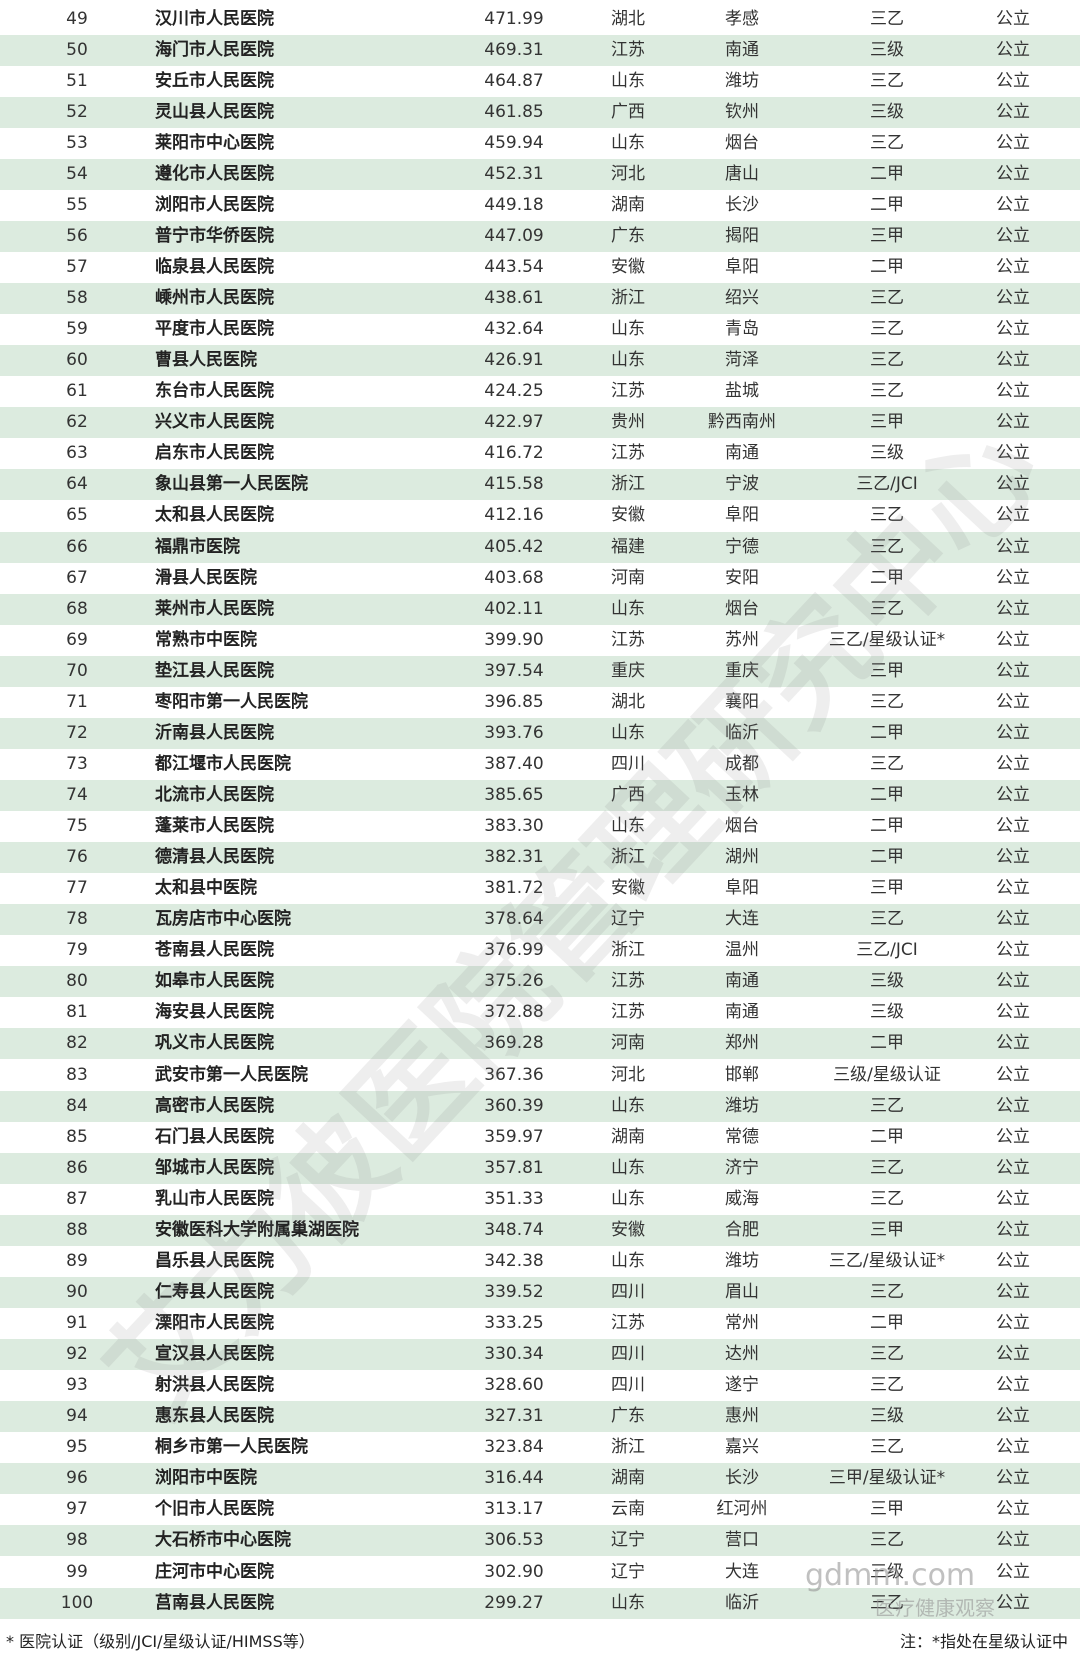 This screenshot has height=1653, width=1080. I want to click on city: 盐城, so click(742, 391).